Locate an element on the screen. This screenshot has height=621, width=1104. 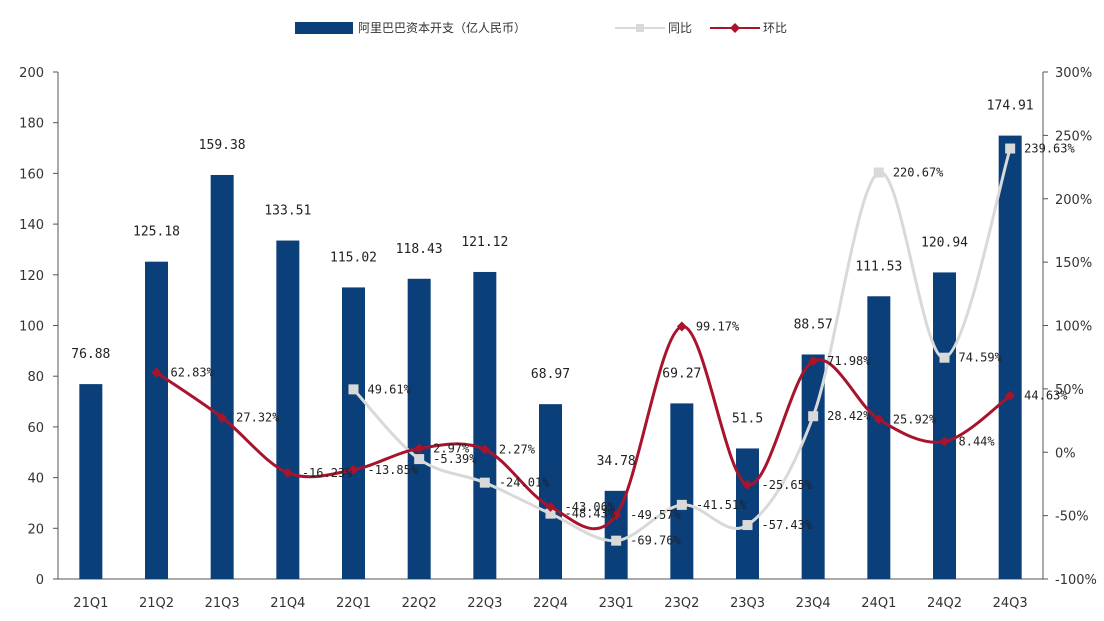
right-tick-label: 50% is located at coordinates (1069, 390).